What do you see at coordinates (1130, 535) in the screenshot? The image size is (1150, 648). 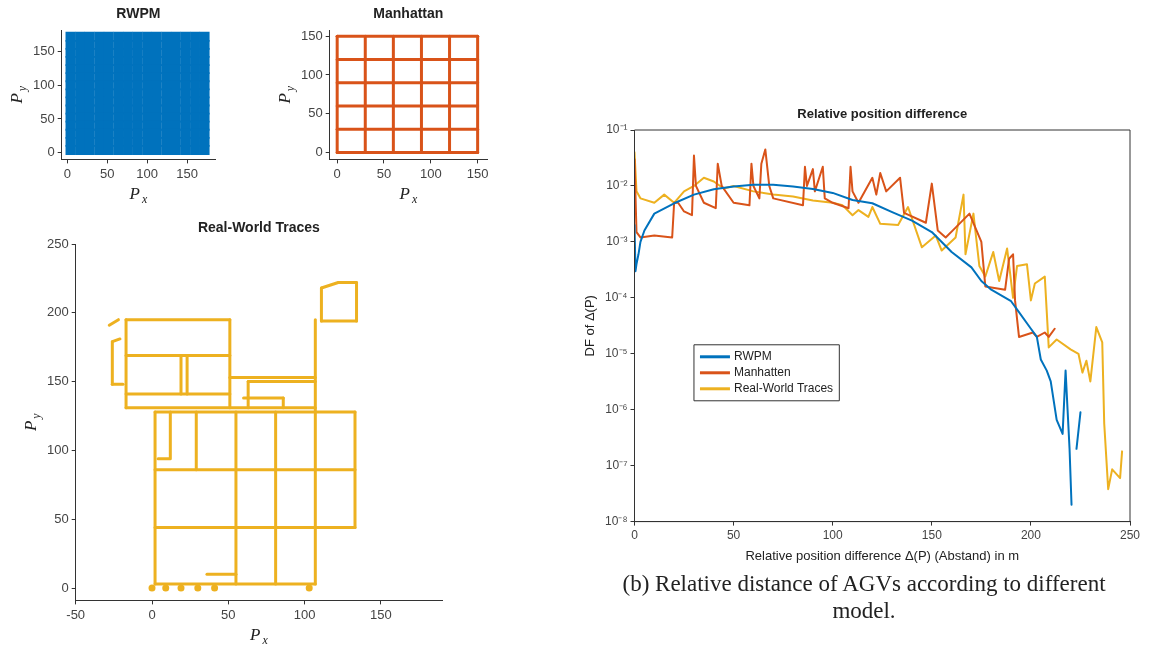 I see `x-tick-label: 250` at bounding box center [1130, 535].